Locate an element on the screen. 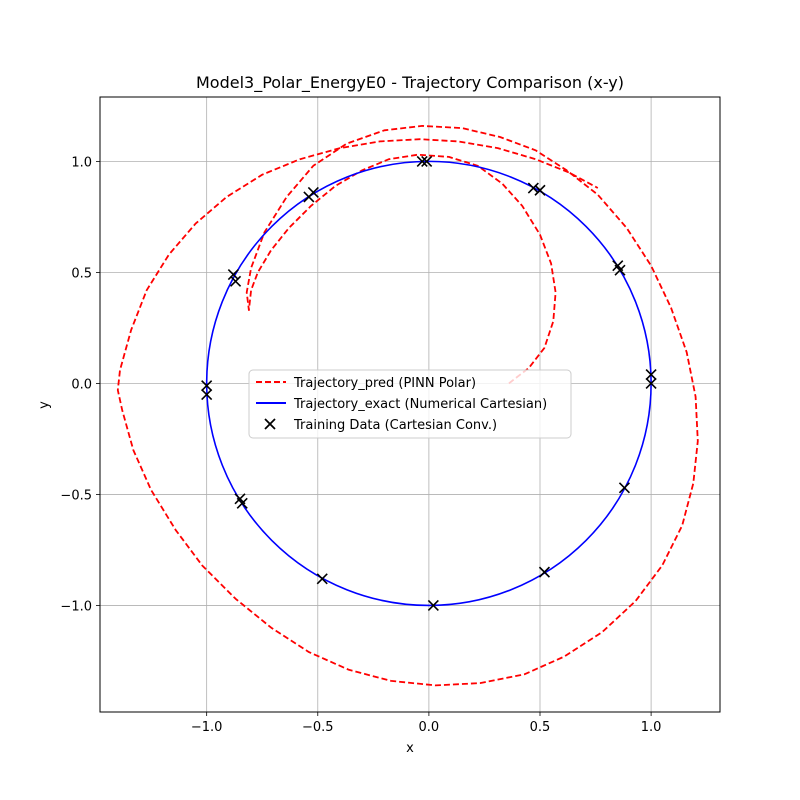 Image resolution: width=800 pixels, height=800 pixels. x-tick-label: −1.0 is located at coordinates (207, 727).